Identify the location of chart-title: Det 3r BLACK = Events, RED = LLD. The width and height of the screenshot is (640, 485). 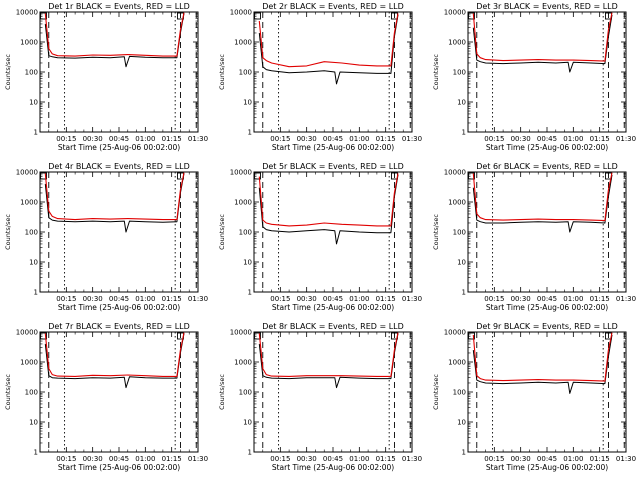
(547, 6).